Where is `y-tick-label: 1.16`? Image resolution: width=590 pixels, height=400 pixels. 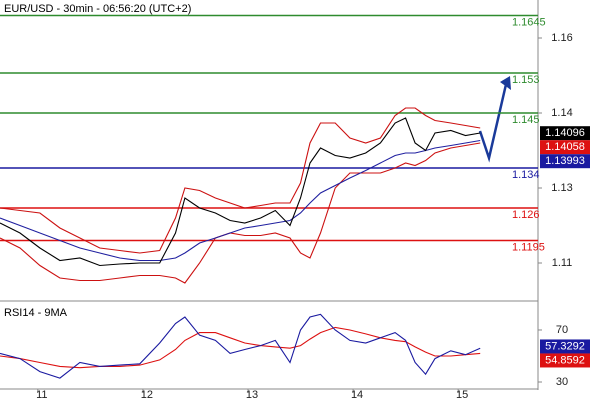
y-tick-label: 1.16 is located at coordinates (561, 38).